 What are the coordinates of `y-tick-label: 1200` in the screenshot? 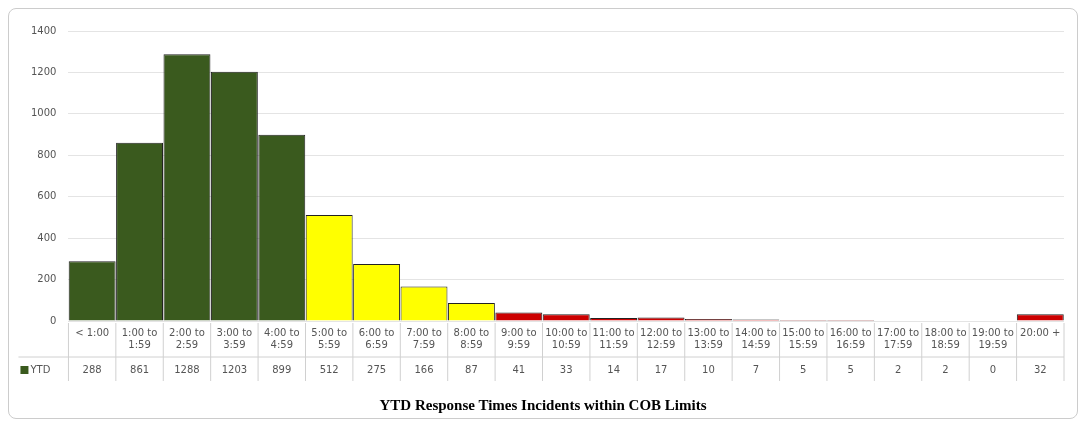 It's located at (44, 72).